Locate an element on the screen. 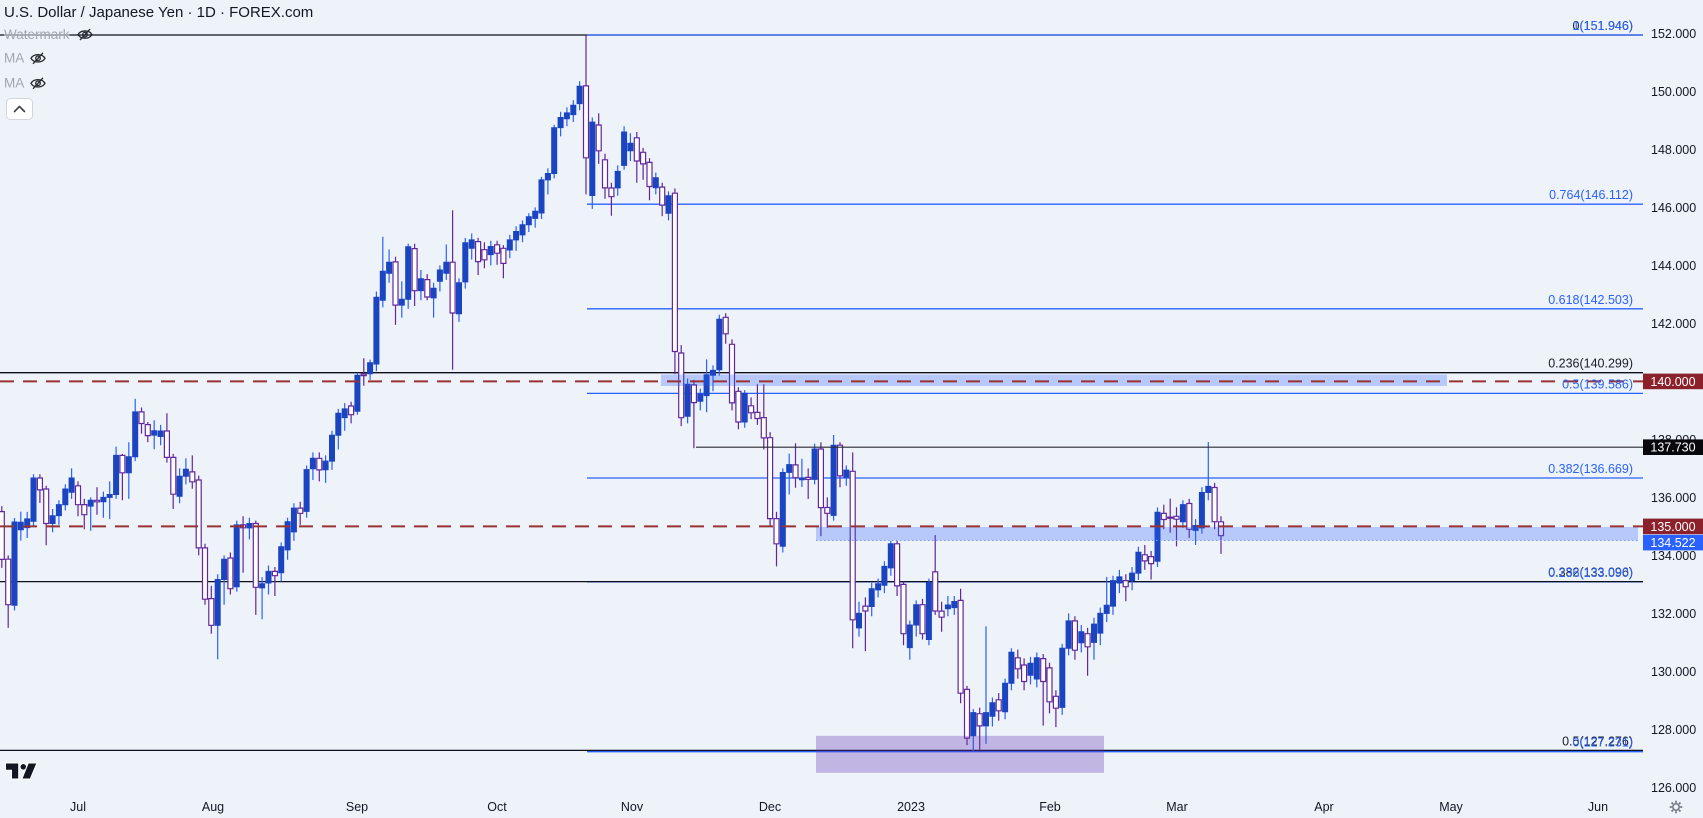 This screenshot has width=1703, height=818. svg-text: 132.000 is located at coordinates (1673, 614).